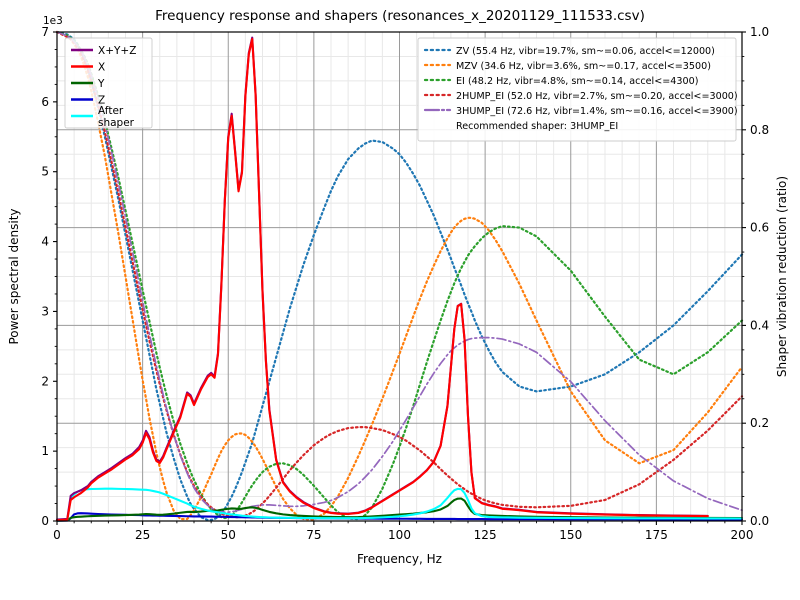 The image size is (800, 600). I want to click on x-tick-label: 100, so click(399, 535).